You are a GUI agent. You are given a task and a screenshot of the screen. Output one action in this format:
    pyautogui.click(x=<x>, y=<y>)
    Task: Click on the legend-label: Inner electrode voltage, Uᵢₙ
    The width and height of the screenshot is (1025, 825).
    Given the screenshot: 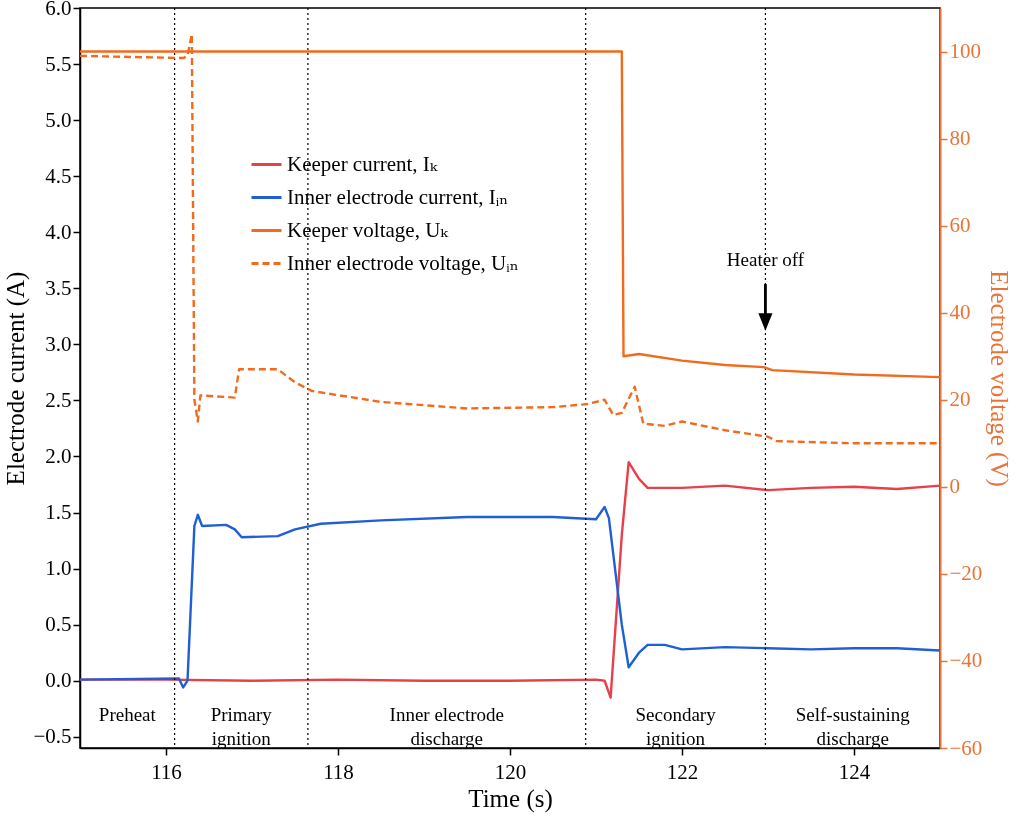 What is the action you would take?
    pyautogui.click(x=403, y=262)
    